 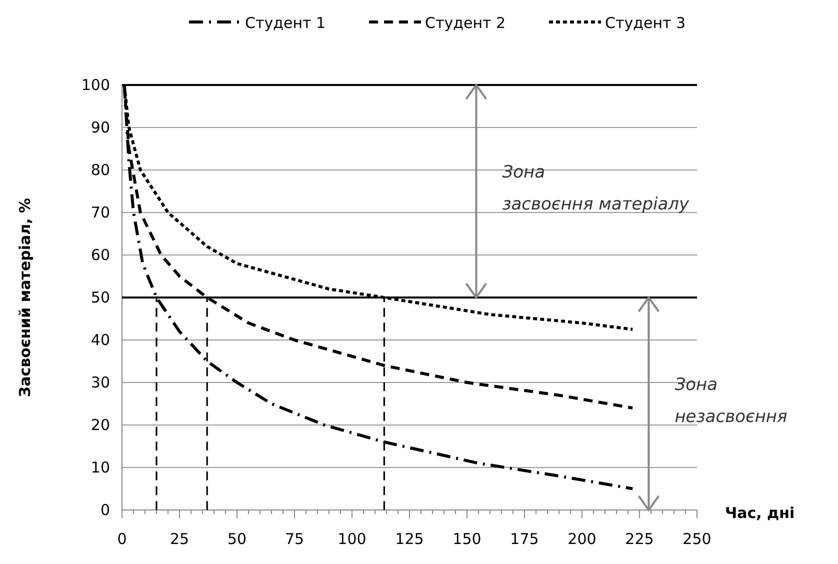 I want to click on annotation: Зона незасвоєння, so click(x=731, y=400).